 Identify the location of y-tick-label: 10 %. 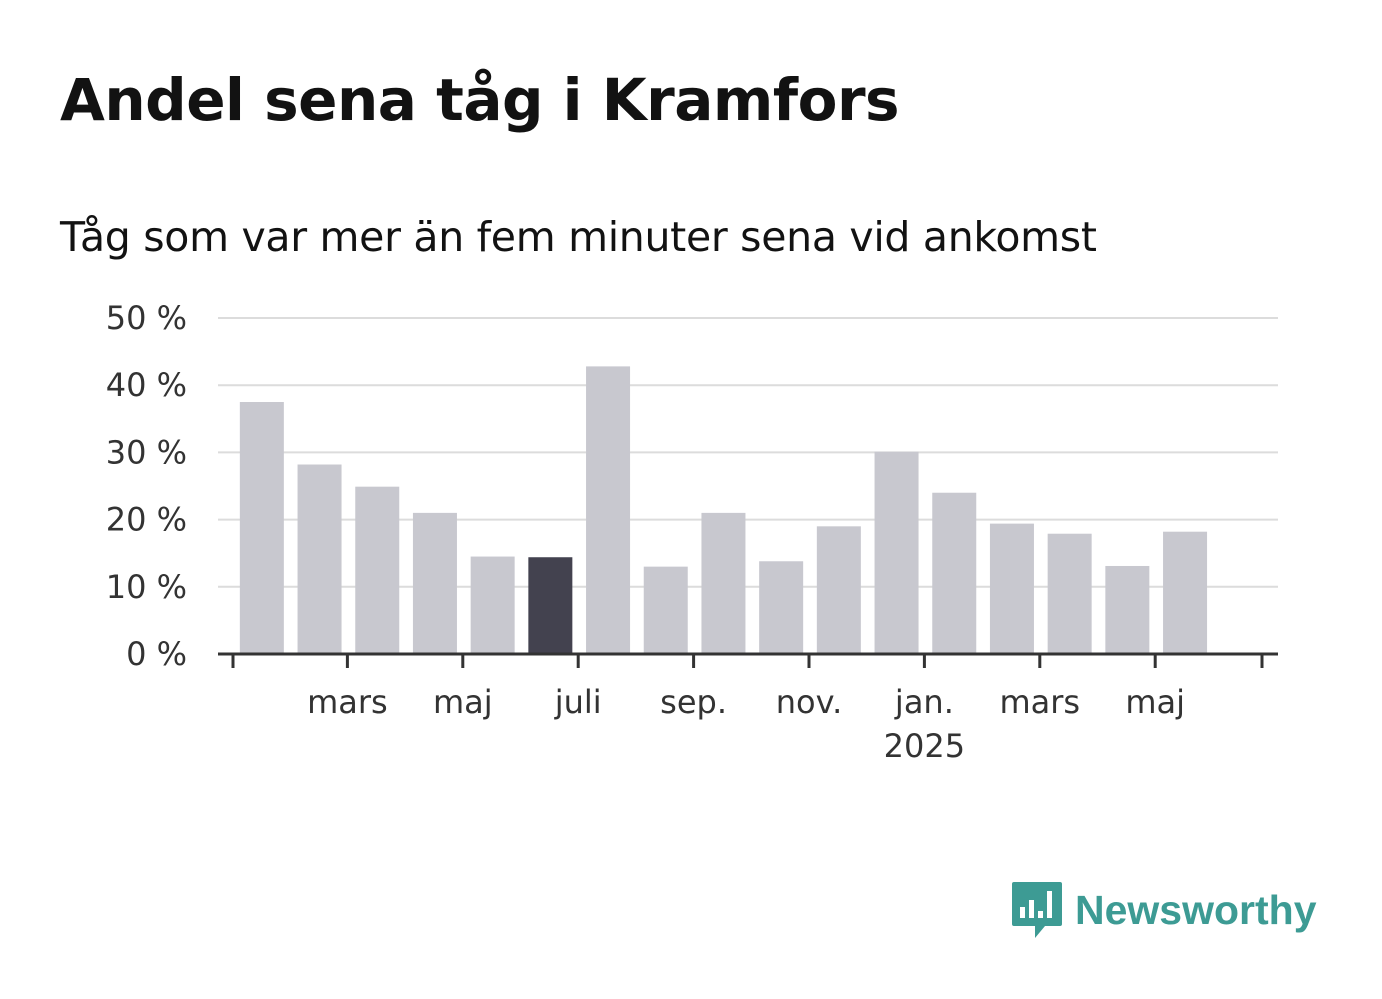
(146, 587).